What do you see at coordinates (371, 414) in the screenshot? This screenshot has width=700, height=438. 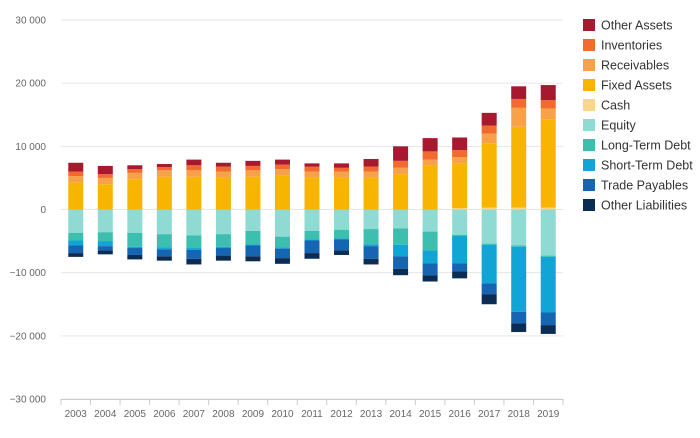 I see `x-tick-label: 2013` at bounding box center [371, 414].